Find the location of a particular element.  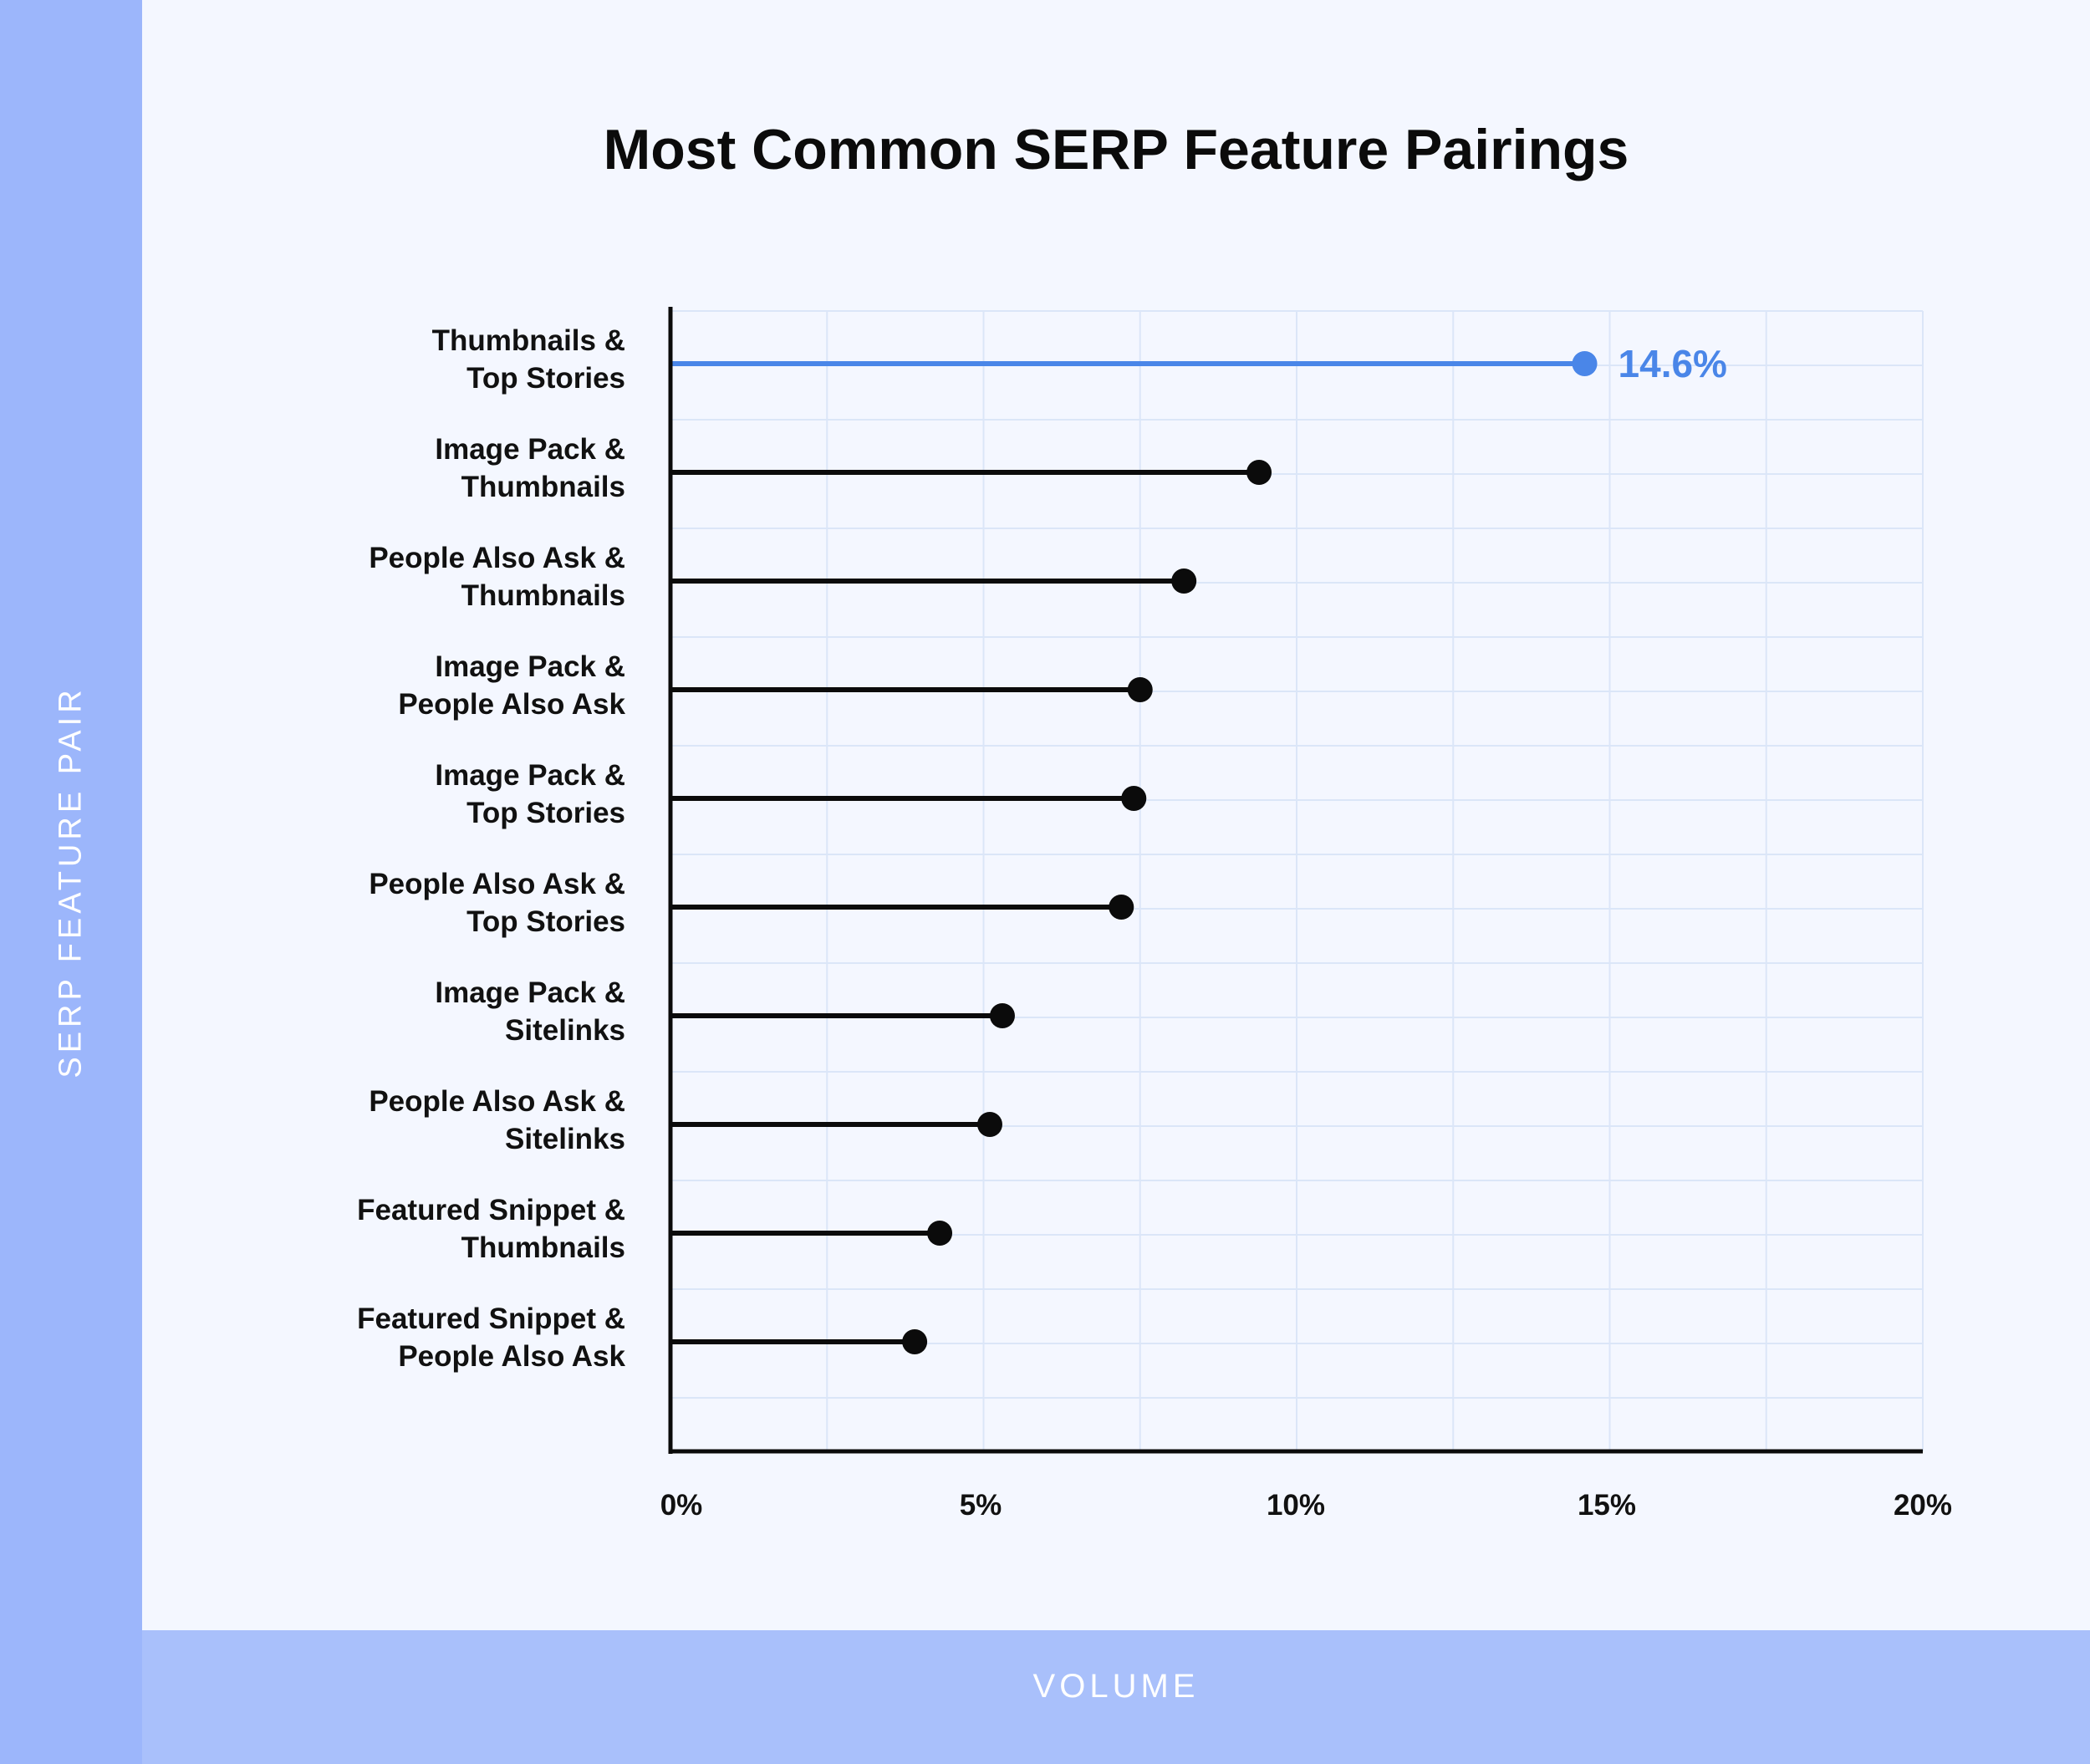

data-label: 14.6% is located at coordinates (1672, 363).